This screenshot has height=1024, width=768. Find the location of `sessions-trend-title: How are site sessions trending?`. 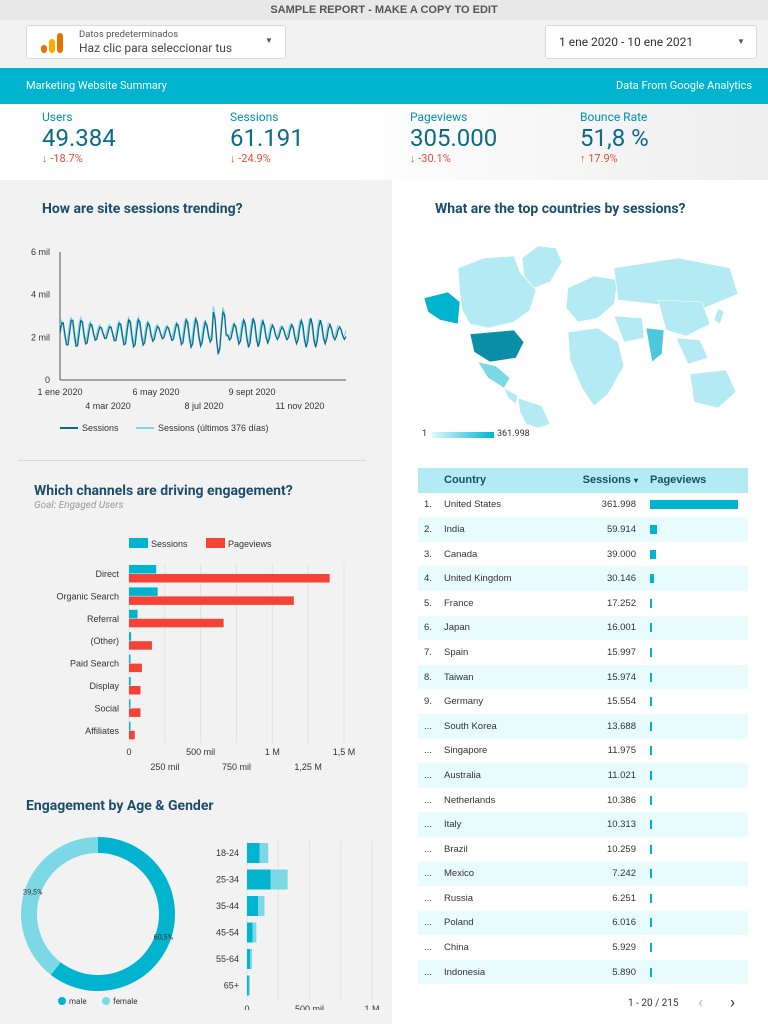

sessions-trend-title: How are site sessions trending? is located at coordinates (142, 209).